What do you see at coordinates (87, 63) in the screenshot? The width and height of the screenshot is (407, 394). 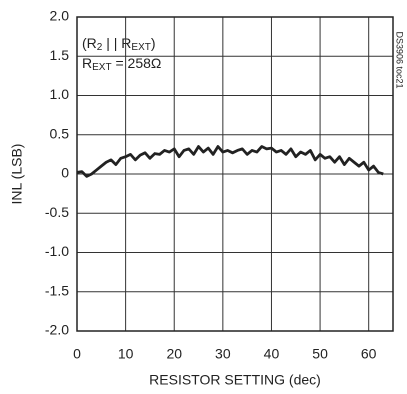 I see `annotation-part: R` at bounding box center [87, 63].